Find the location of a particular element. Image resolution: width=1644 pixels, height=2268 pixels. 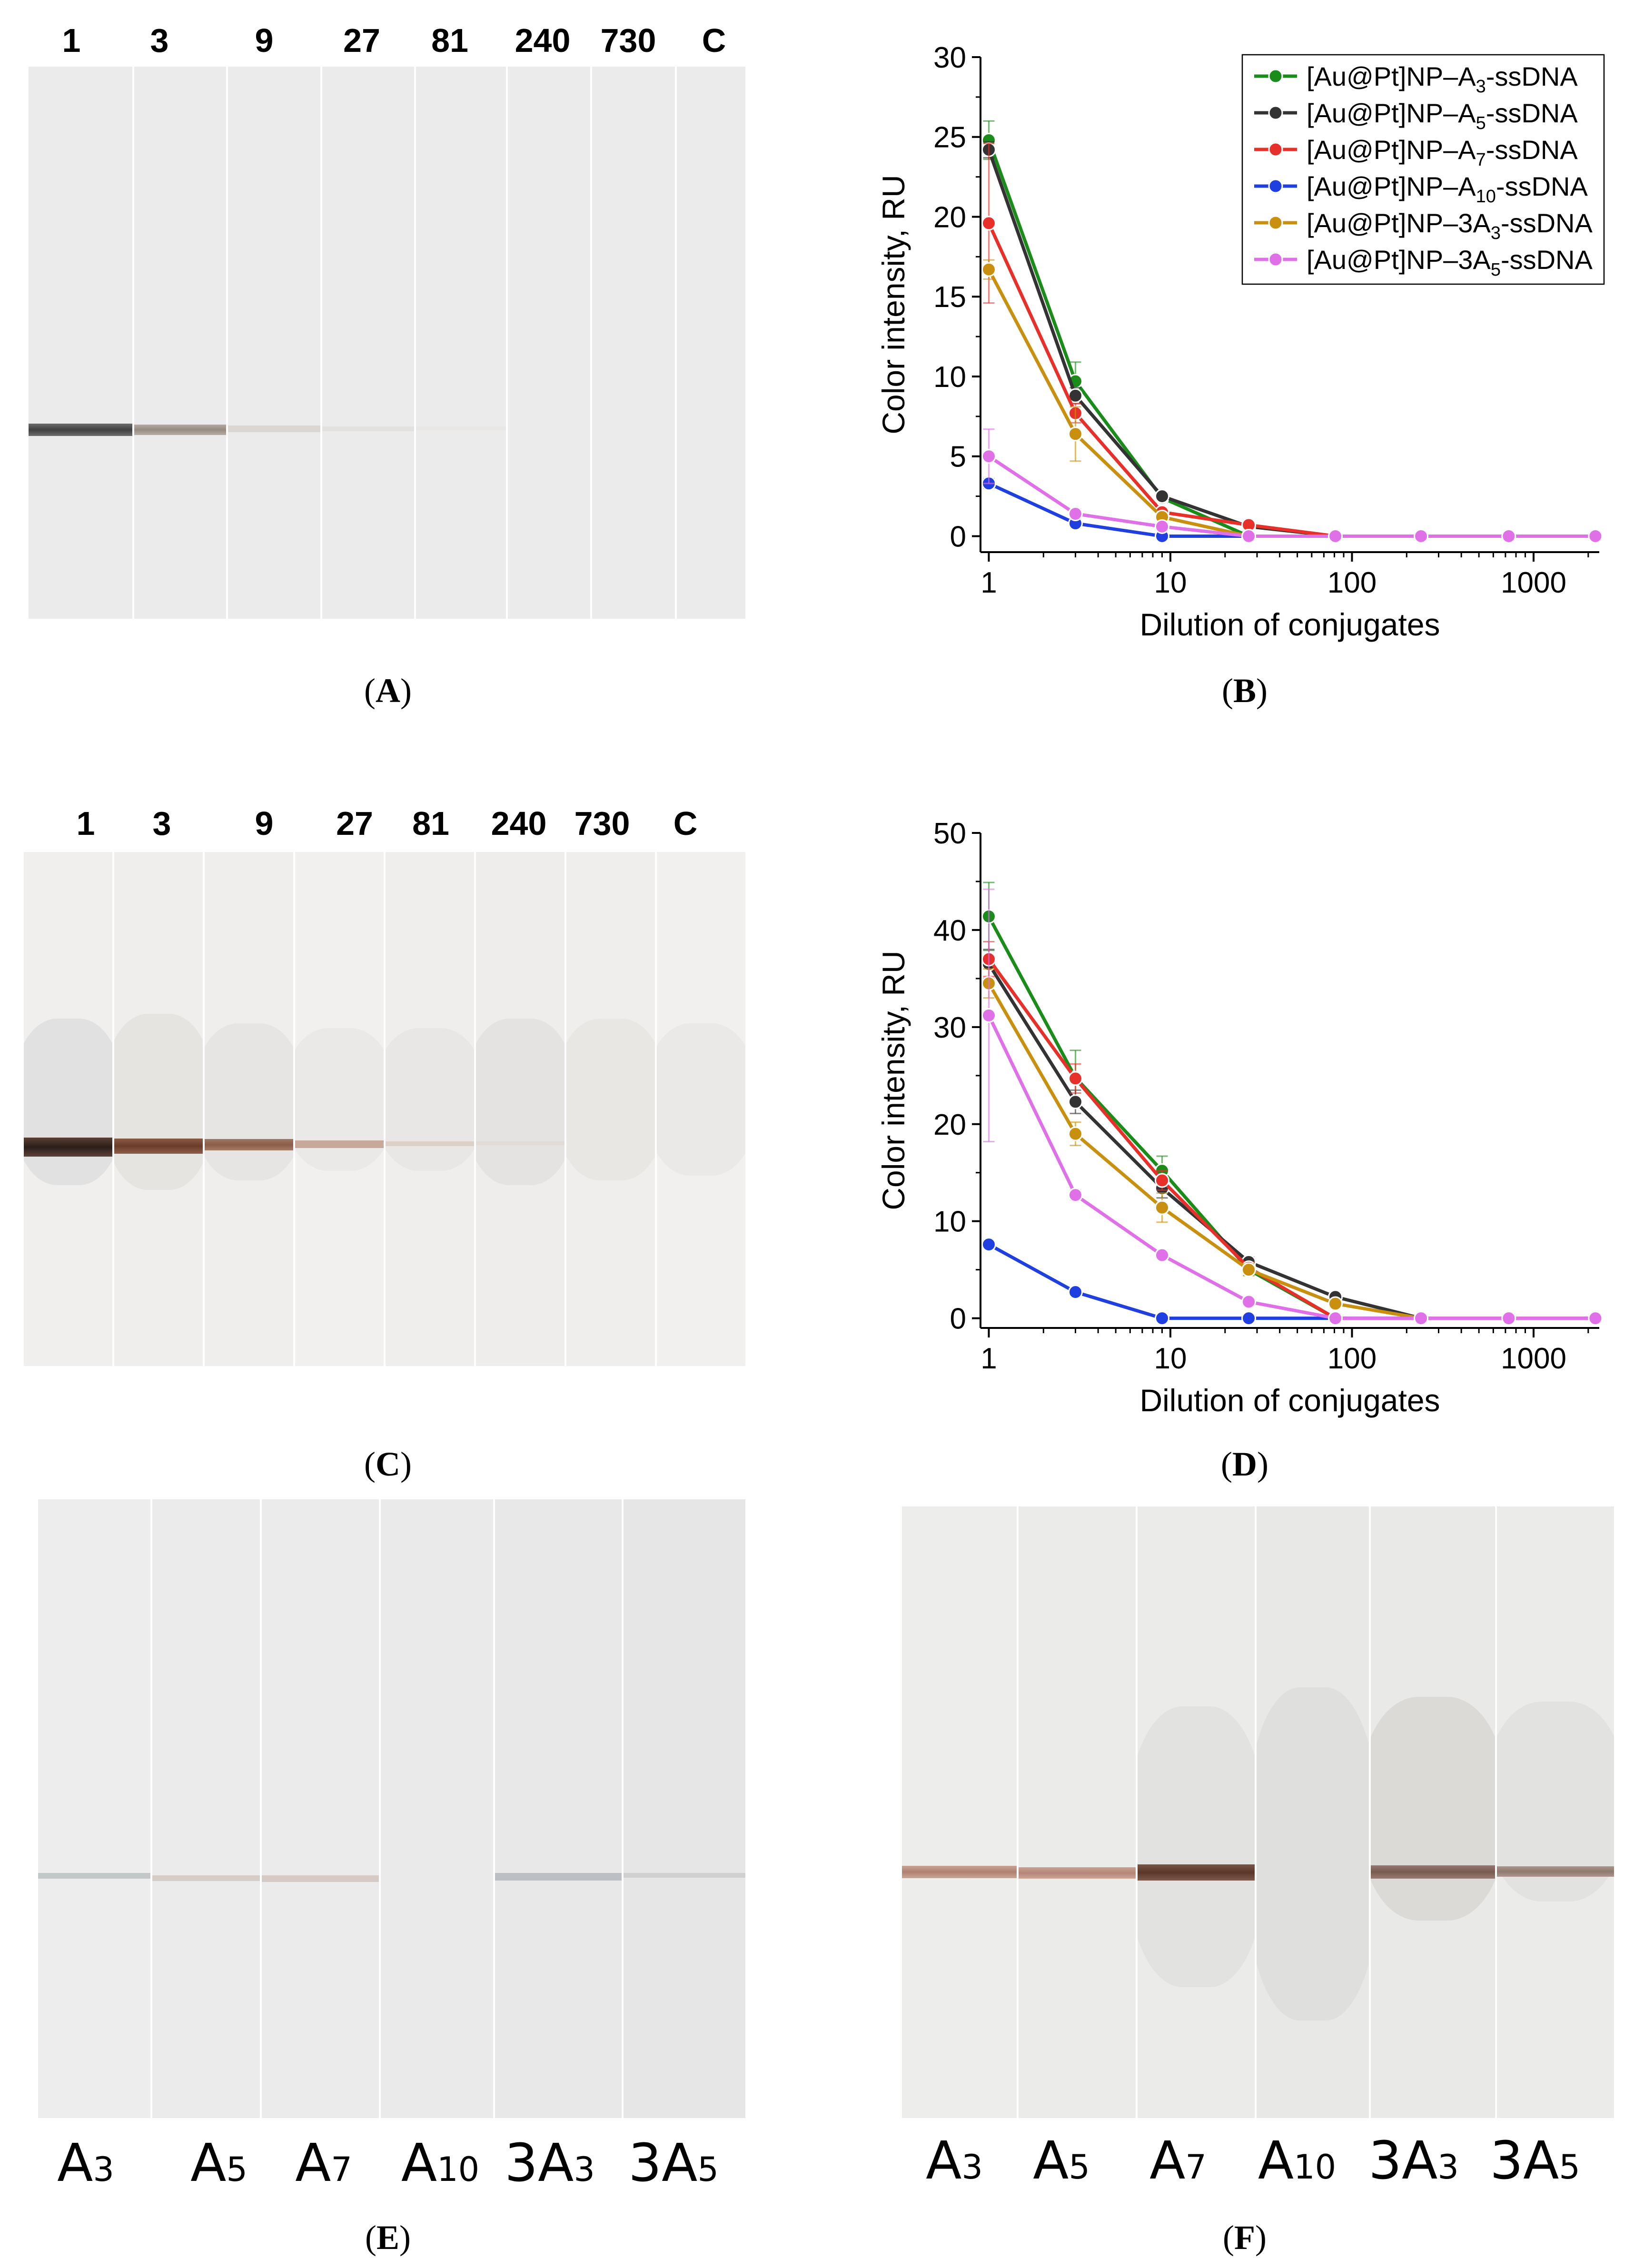

lane-label: 3A5 is located at coordinates (674, 2162).